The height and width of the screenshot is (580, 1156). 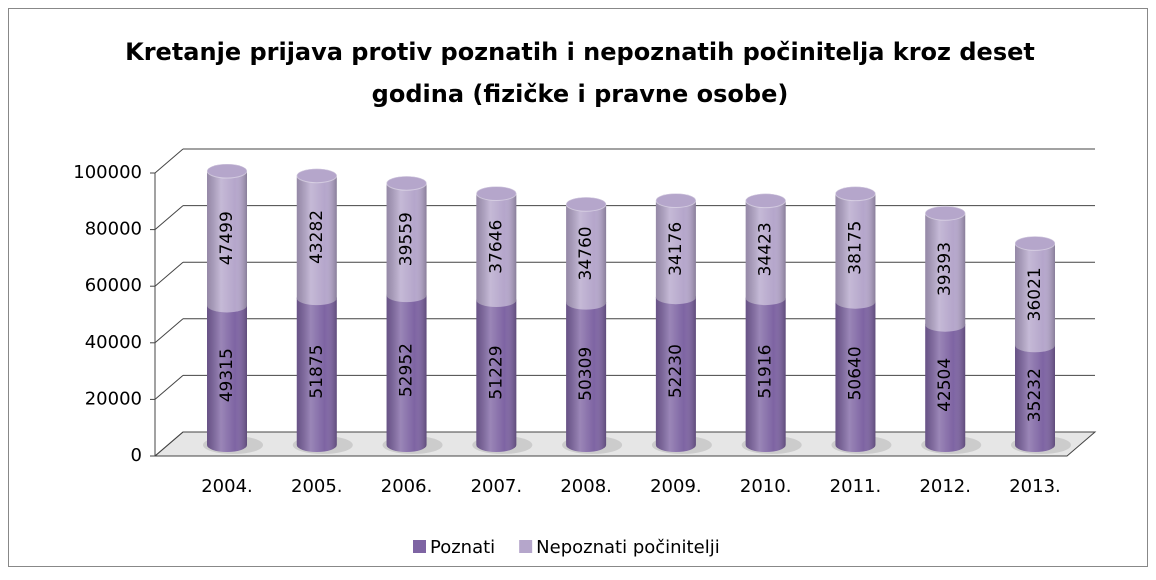 I want to click on data-label: 52230, so click(x=676, y=371).